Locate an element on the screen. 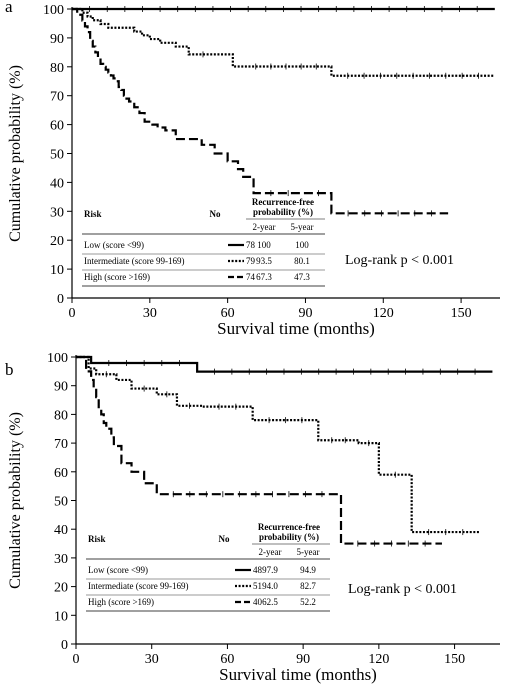 Image resolution: width=511 pixels, height=686 pixels. table-row-2y: 100 is located at coordinates (264, 245).